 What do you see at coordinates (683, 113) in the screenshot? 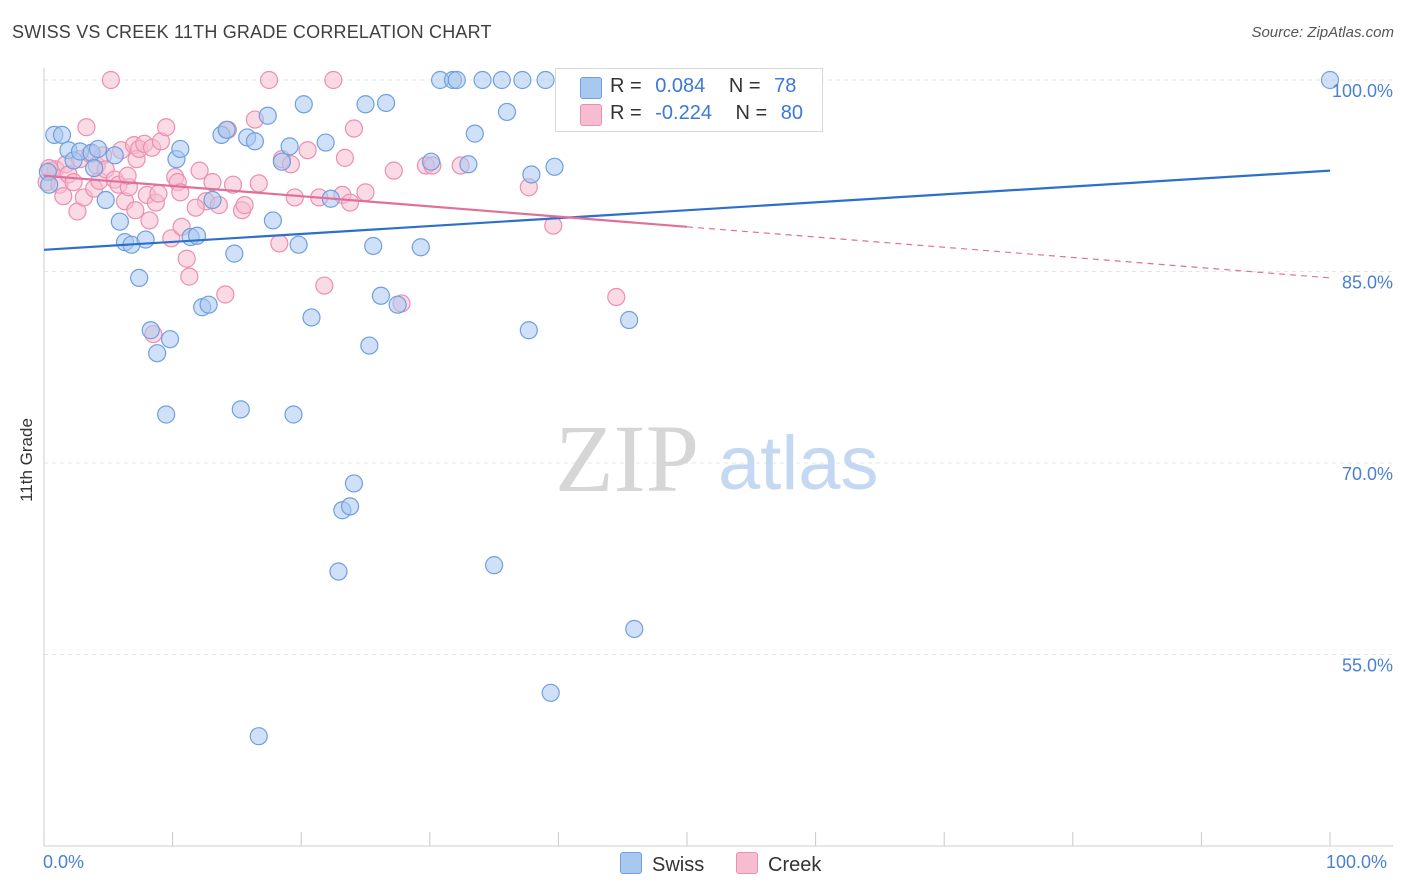
I see `creek-r-value: -0.224` at bounding box center [683, 113].